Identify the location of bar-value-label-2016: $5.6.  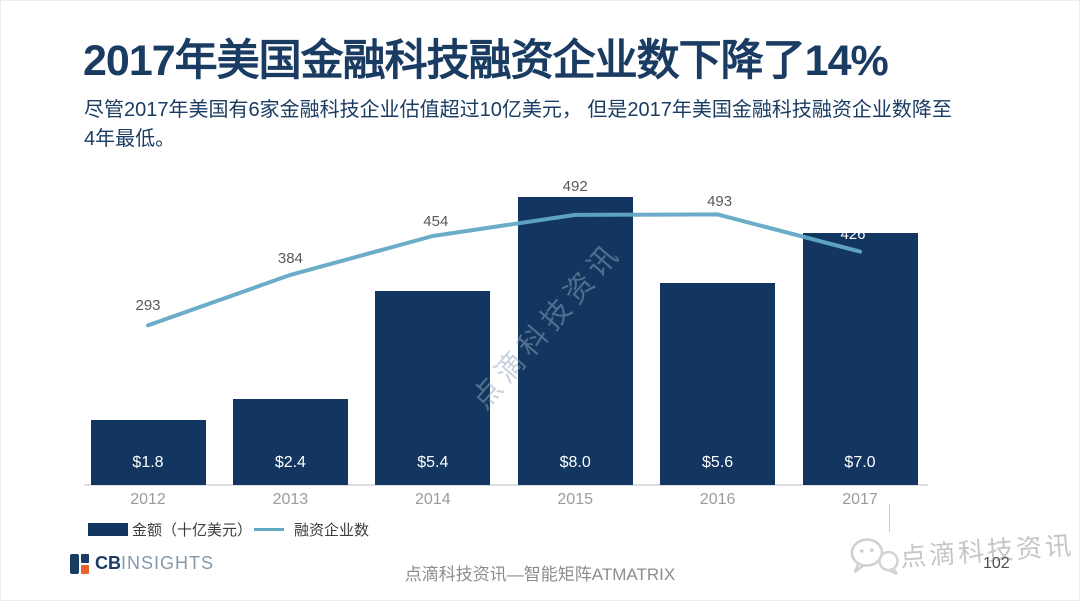
(718, 462).